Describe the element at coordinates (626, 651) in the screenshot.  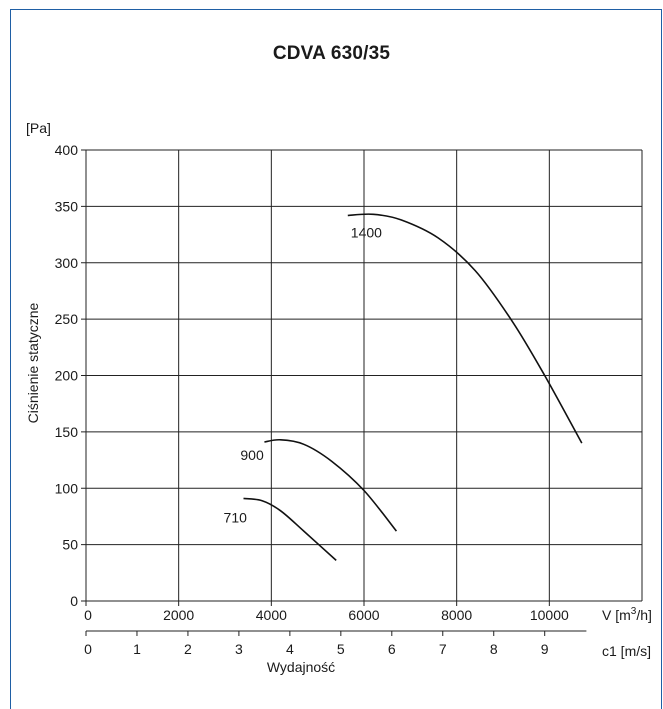
I see `x2-unit-label: c1 [m/s]` at that location.